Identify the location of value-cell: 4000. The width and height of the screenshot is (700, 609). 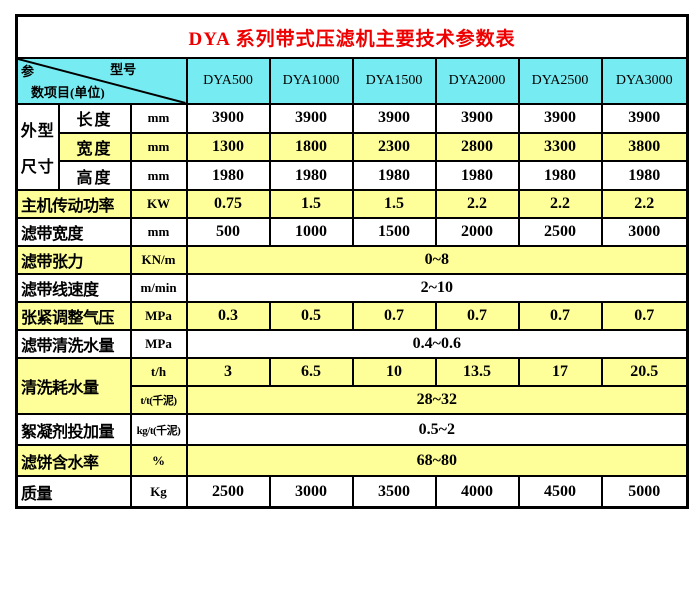
(477, 492).